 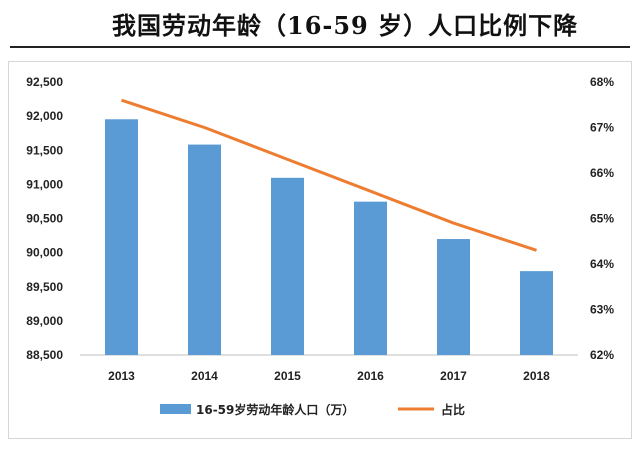 I want to click on legend-line-label: 占比, so click(x=453, y=409).